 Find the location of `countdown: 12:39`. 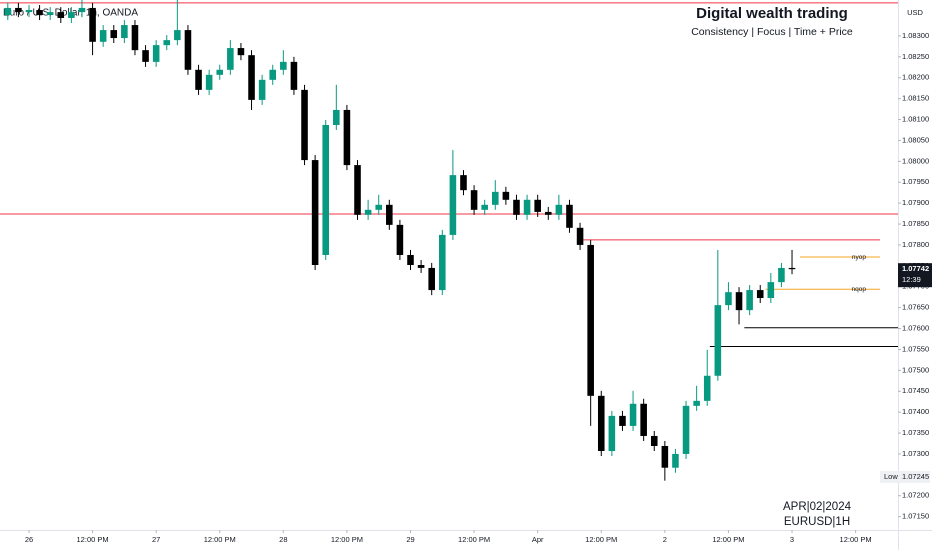

countdown: 12:39 is located at coordinates (911, 279).